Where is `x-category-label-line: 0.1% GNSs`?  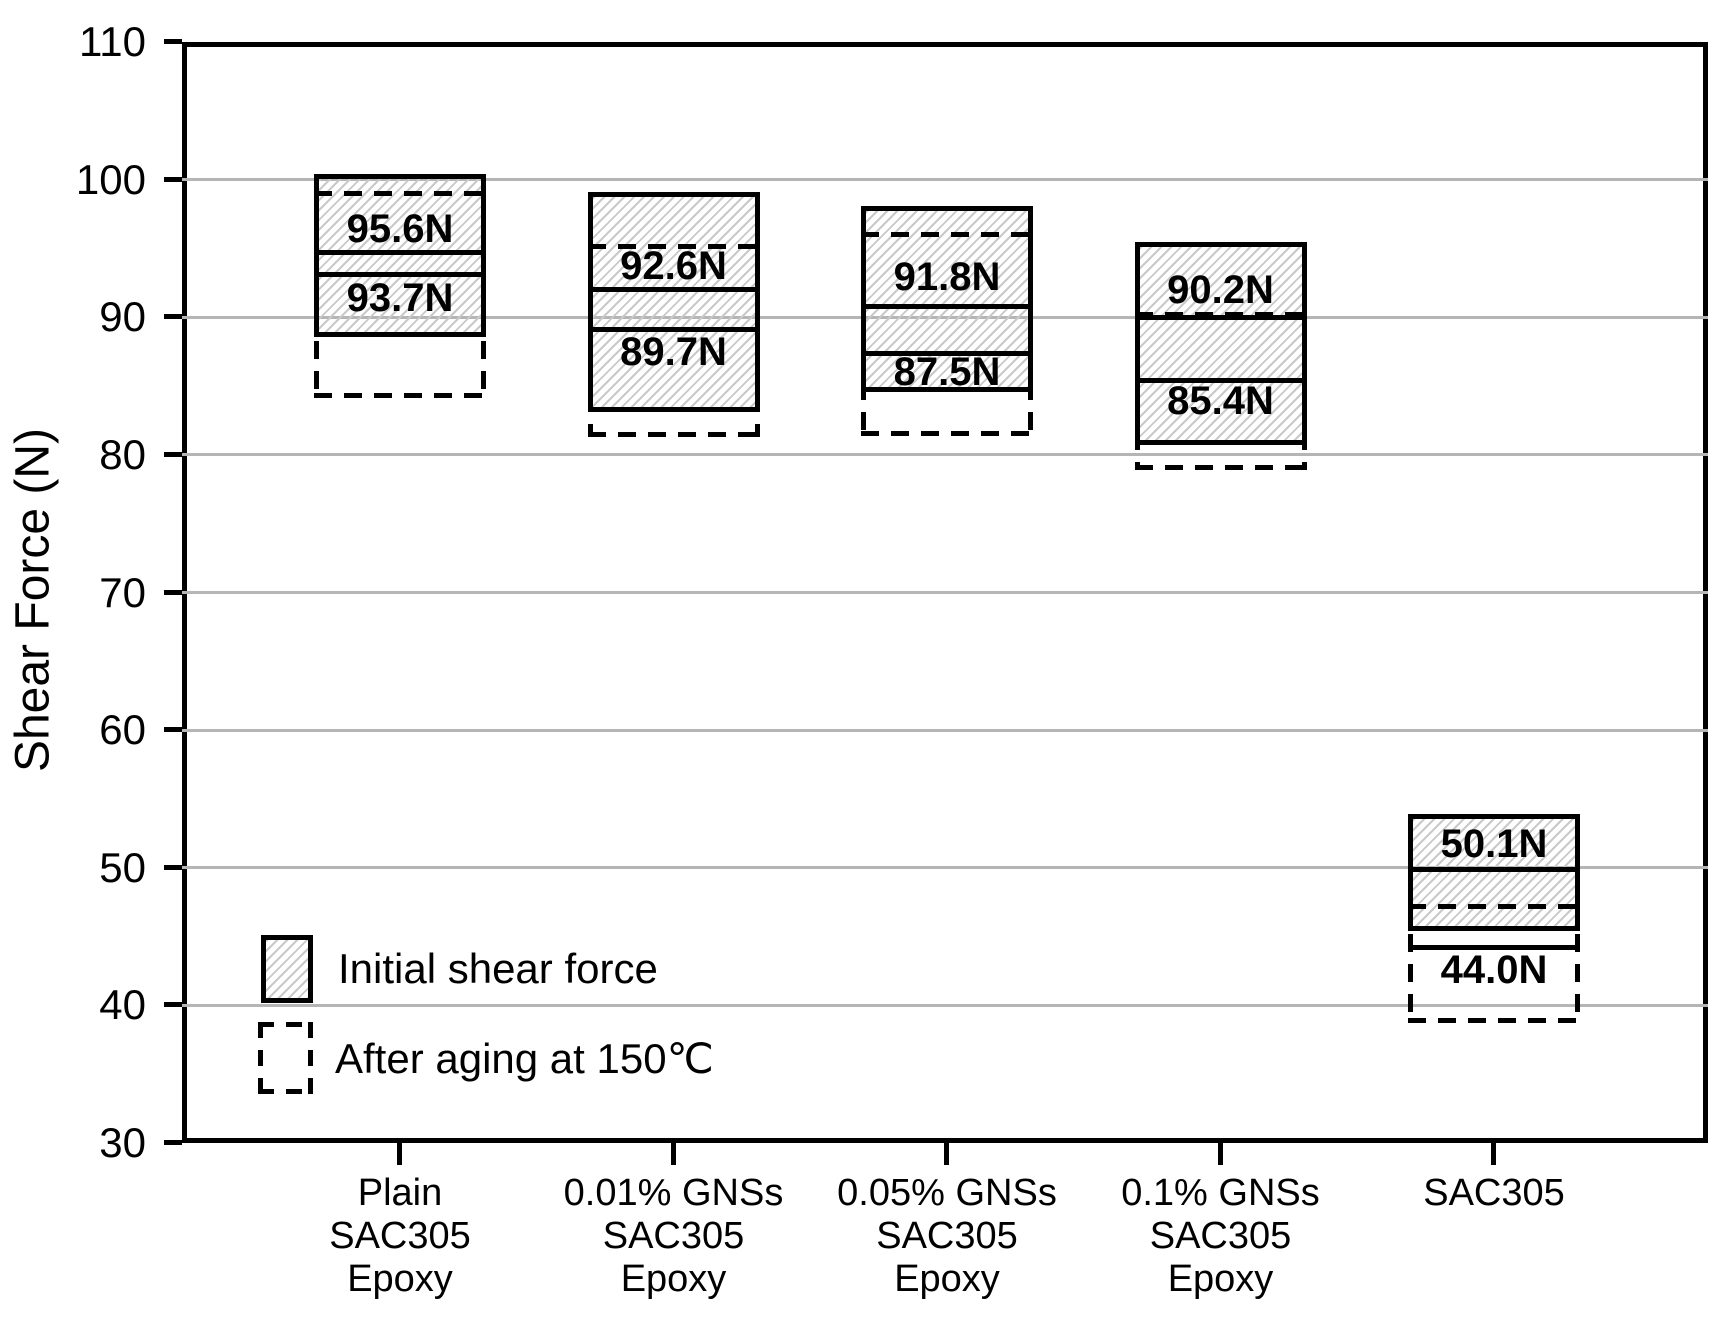 x-category-label-line: 0.1% GNSs is located at coordinates (1220, 1193).